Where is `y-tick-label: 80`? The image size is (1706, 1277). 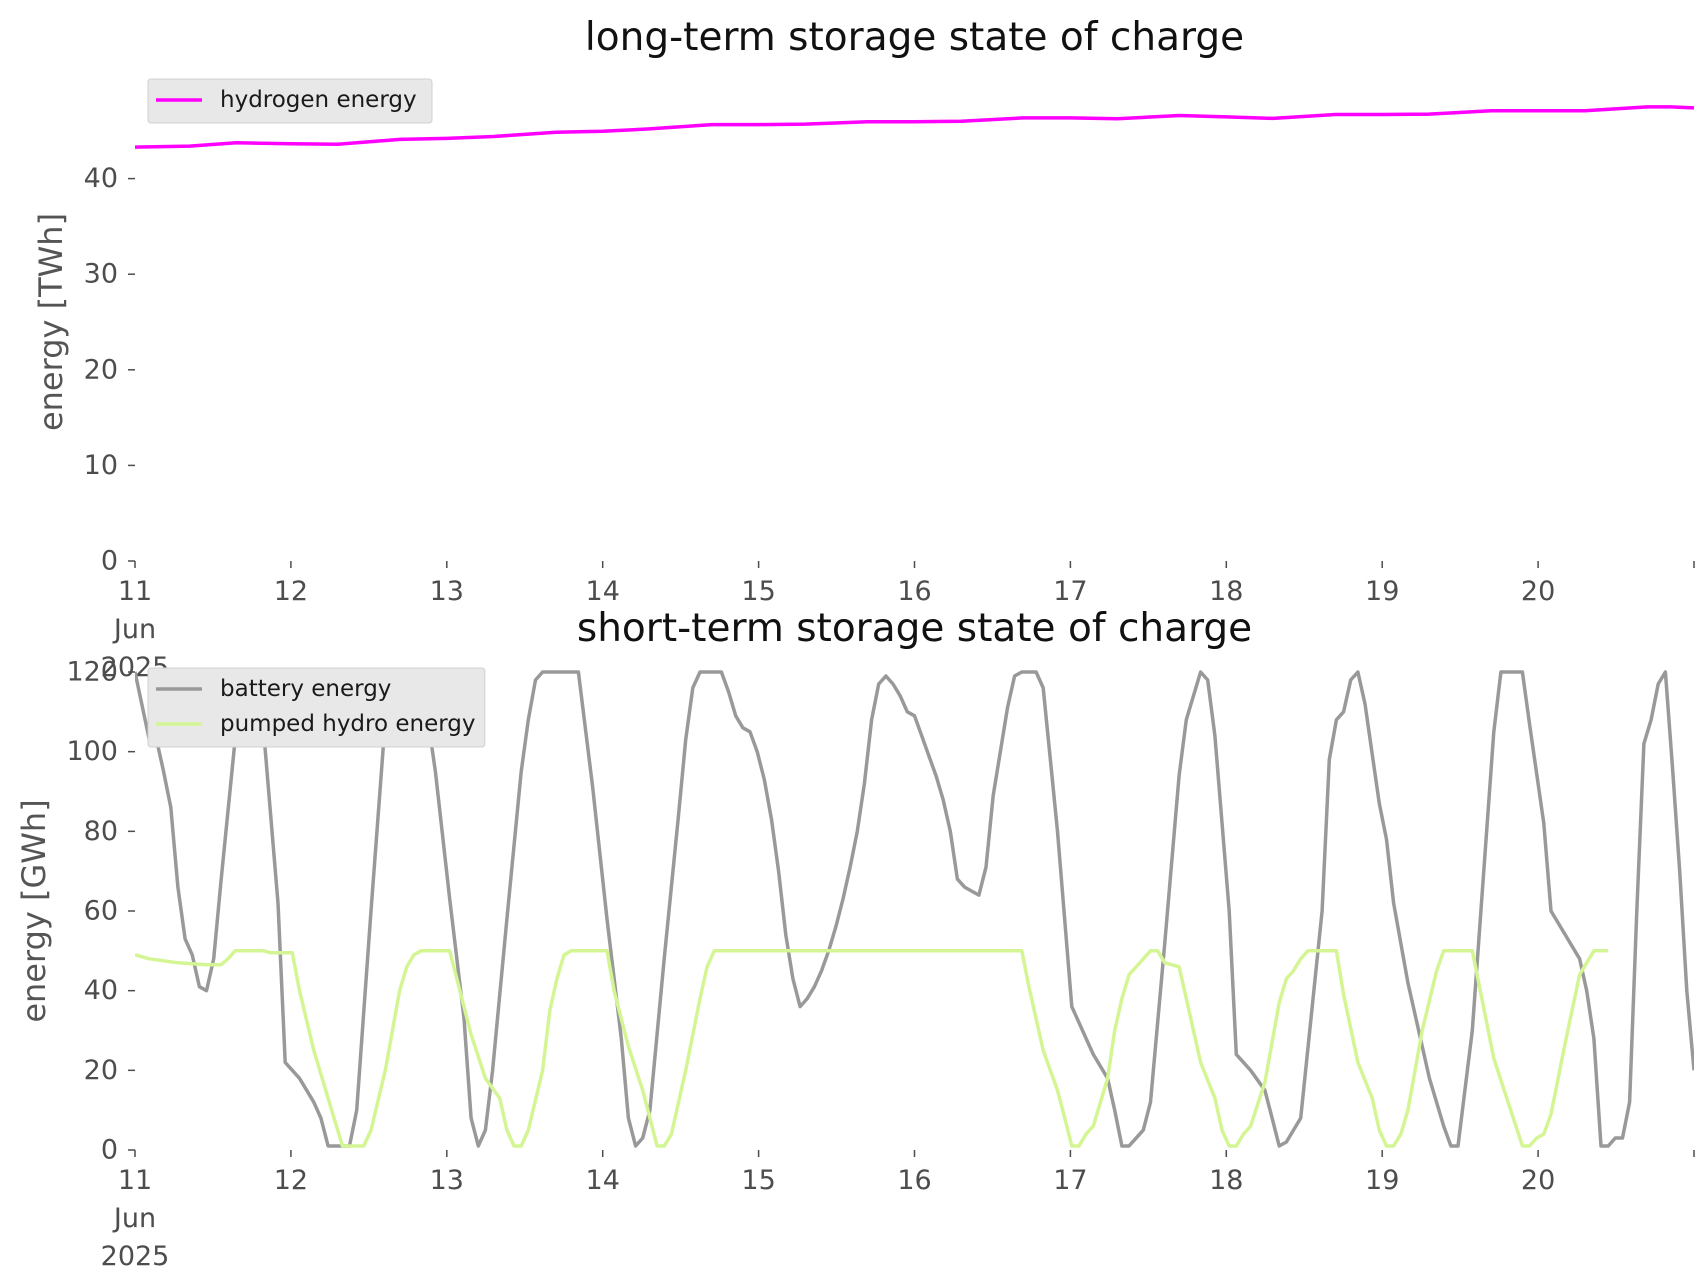 y-tick-label: 80 is located at coordinates (101, 831).